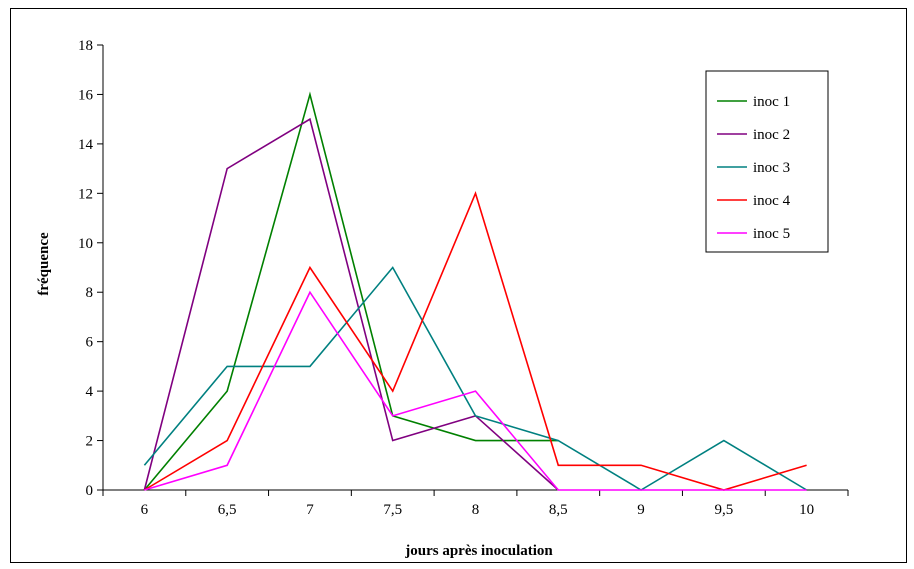 This screenshot has width=914, height=569. I want to click on x-tick-label: 8, so click(476, 510).